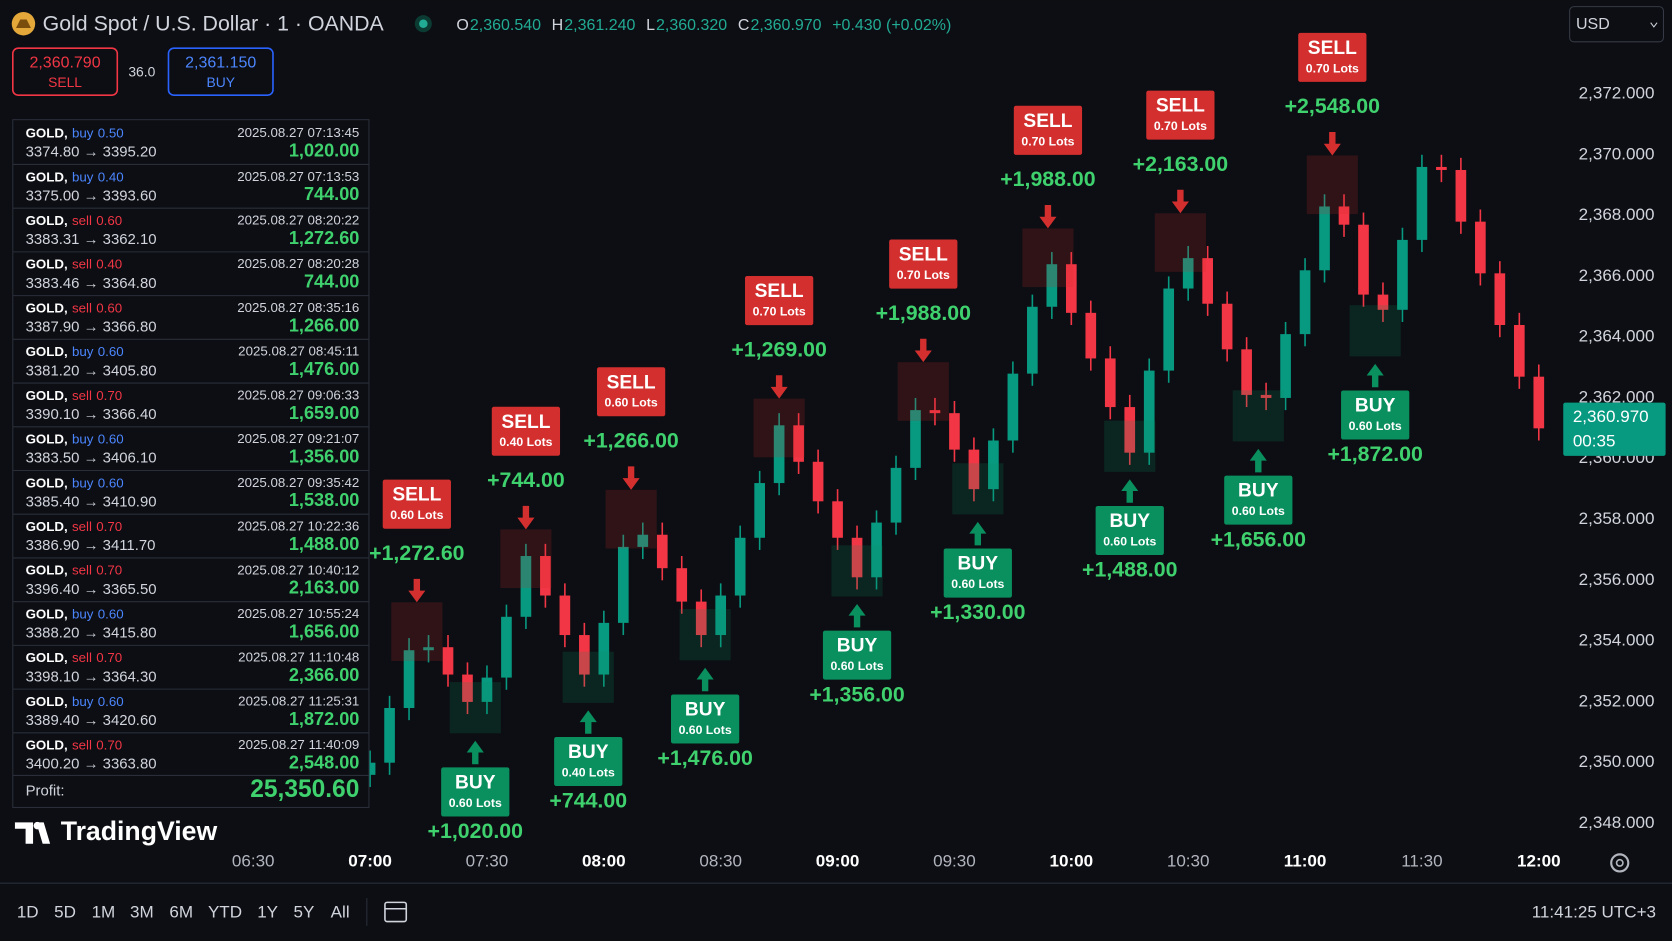  Describe the element at coordinates (214, 23) in the screenshot. I see `symbol-title: Gold Spot / U.S. Dollar · 1 · OANDA` at that location.